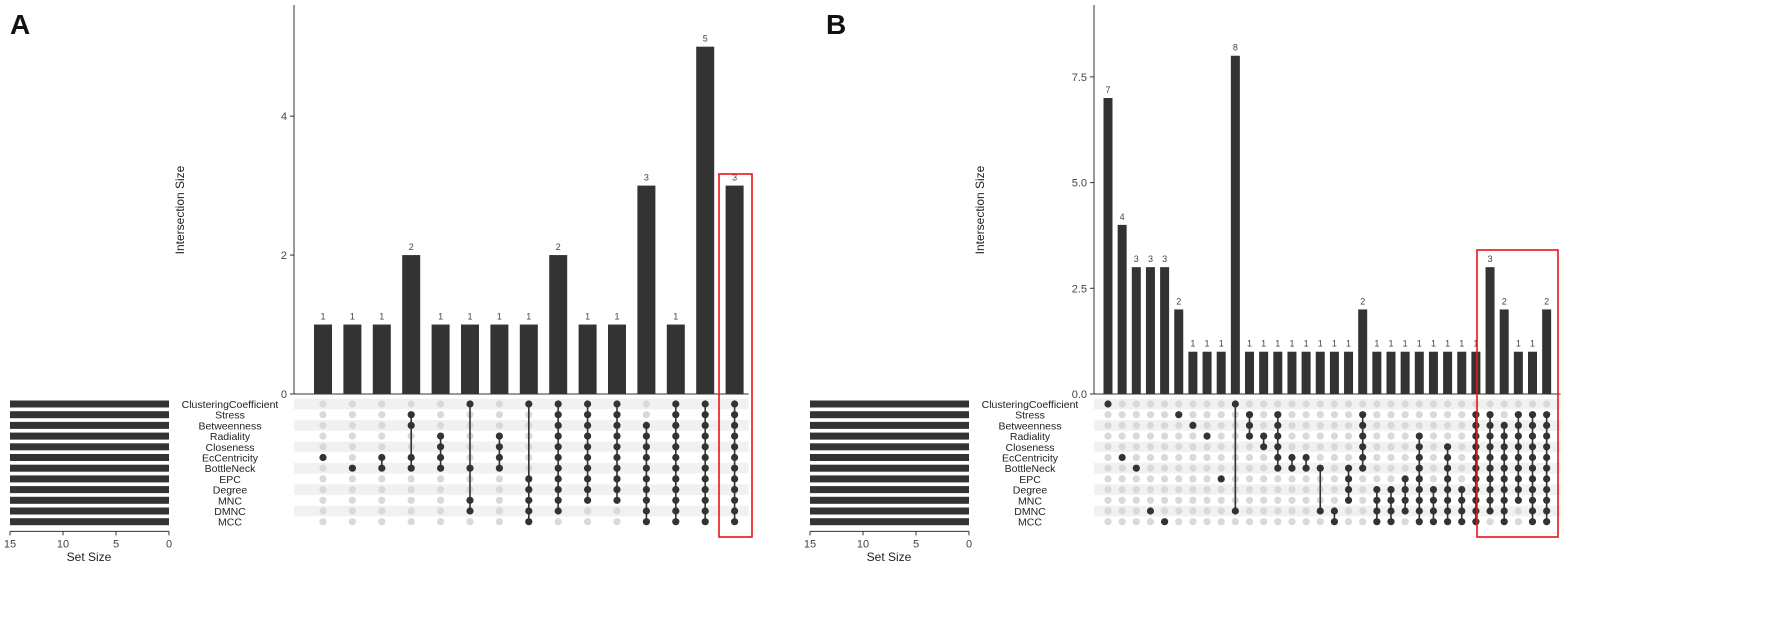 Image resolution: width=1772 pixels, height=637 pixels. I want to click on set-size-tick-label-a: 0, so click(169, 544).